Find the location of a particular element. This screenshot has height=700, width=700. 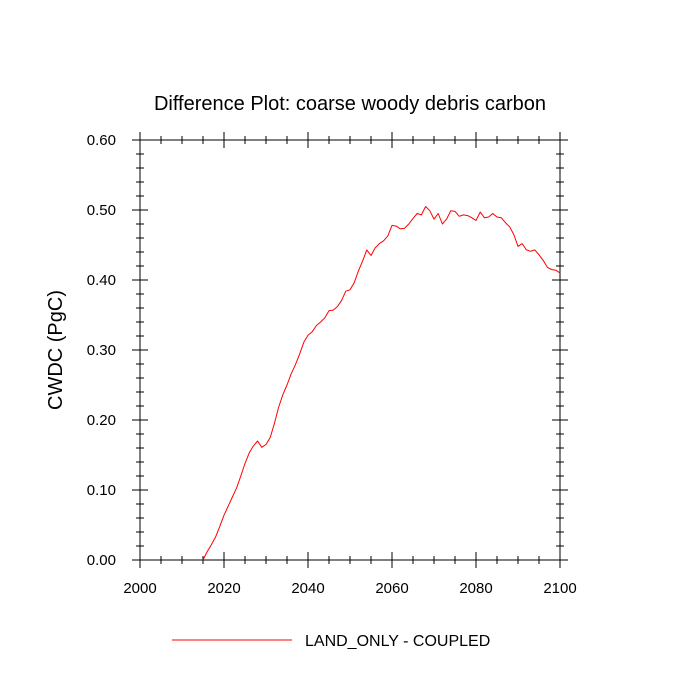

y-tick-label: 0.60 is located at coordinates (101, 140).